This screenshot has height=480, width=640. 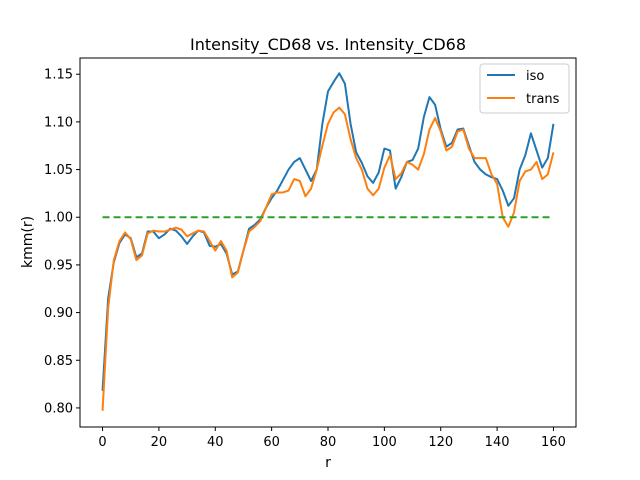 I want to click on legend: iso trans, so click(x=524, y=88).